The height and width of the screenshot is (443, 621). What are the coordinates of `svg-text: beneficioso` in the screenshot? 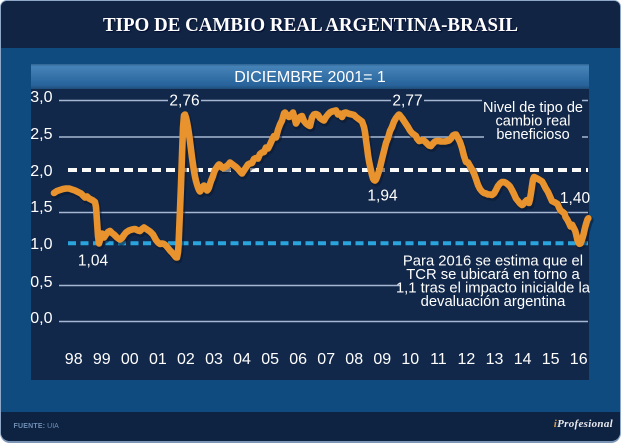 It's located at (532, 135).